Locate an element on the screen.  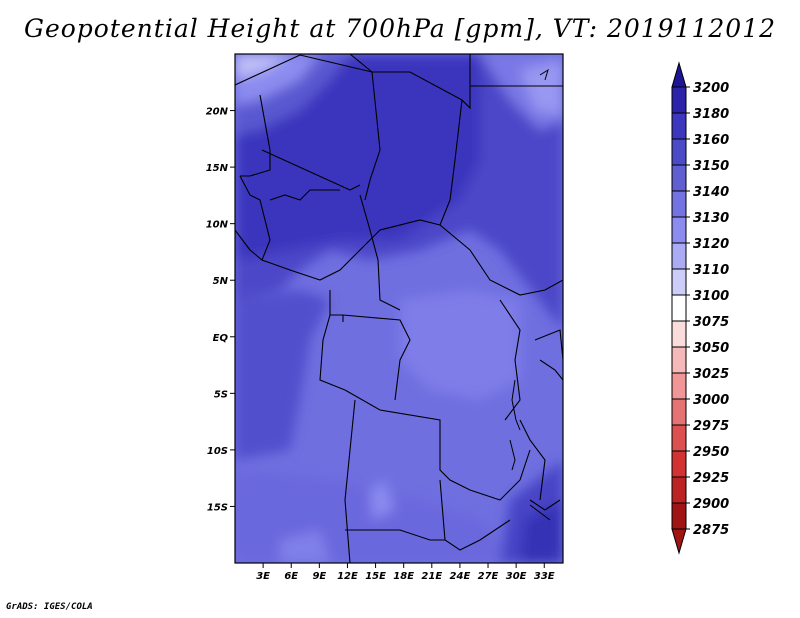
x-tick-label: 3E is located at coordinates (263, 576).